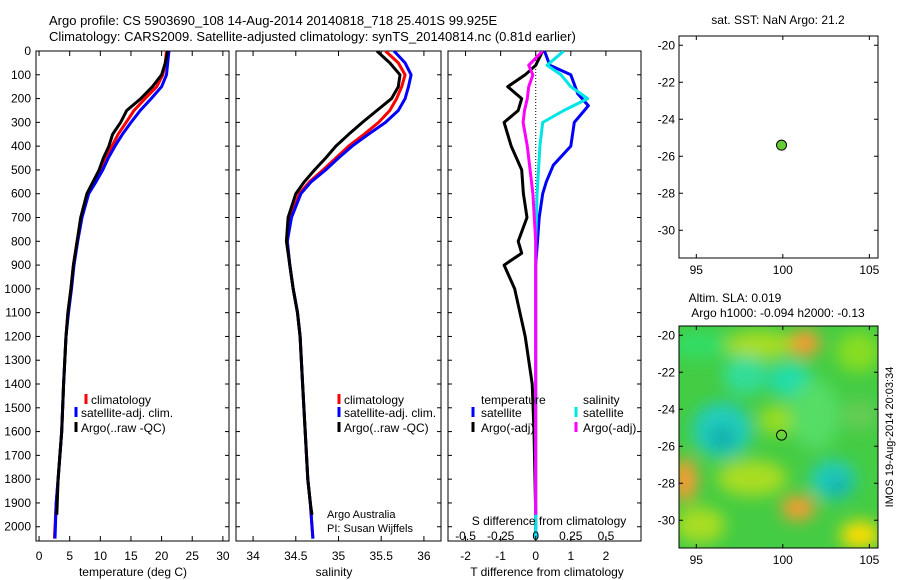 The width and height of the screenshot is (900, 580). Describe the element at coordinates (17, 384) in the screenshot. I see `depth-tick-label: 1400` at that location.